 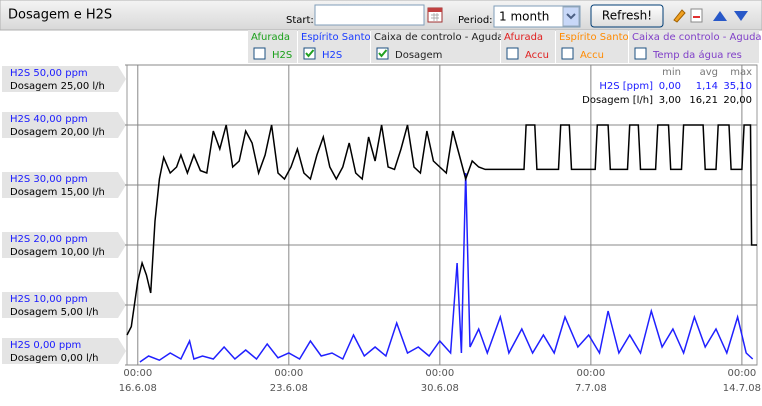 What do you see at coordinates (475, 20) in the screenshot?
I see `period-label: Period:` at bounding box center [475, 20].